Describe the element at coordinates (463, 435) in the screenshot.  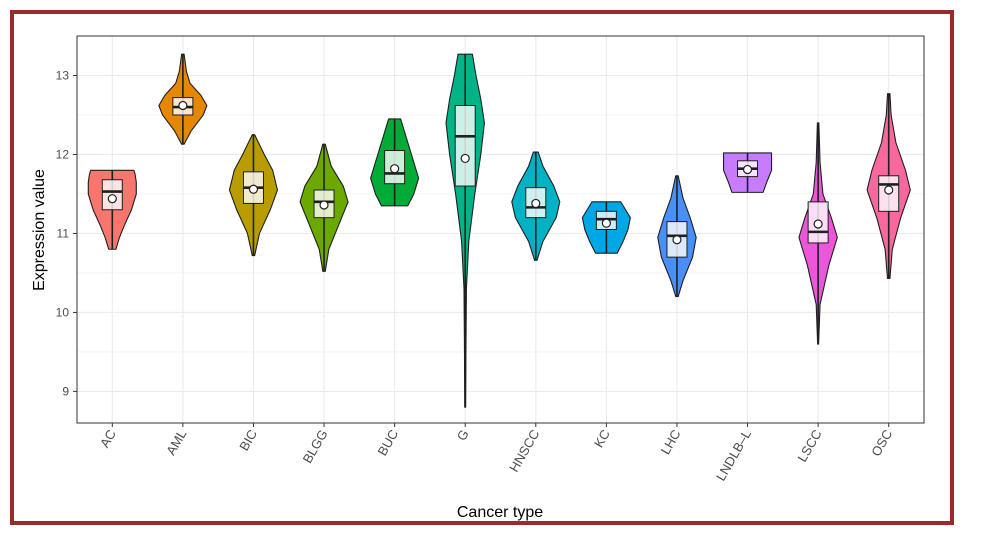
I see `x-tick-label-g: G` at that location.